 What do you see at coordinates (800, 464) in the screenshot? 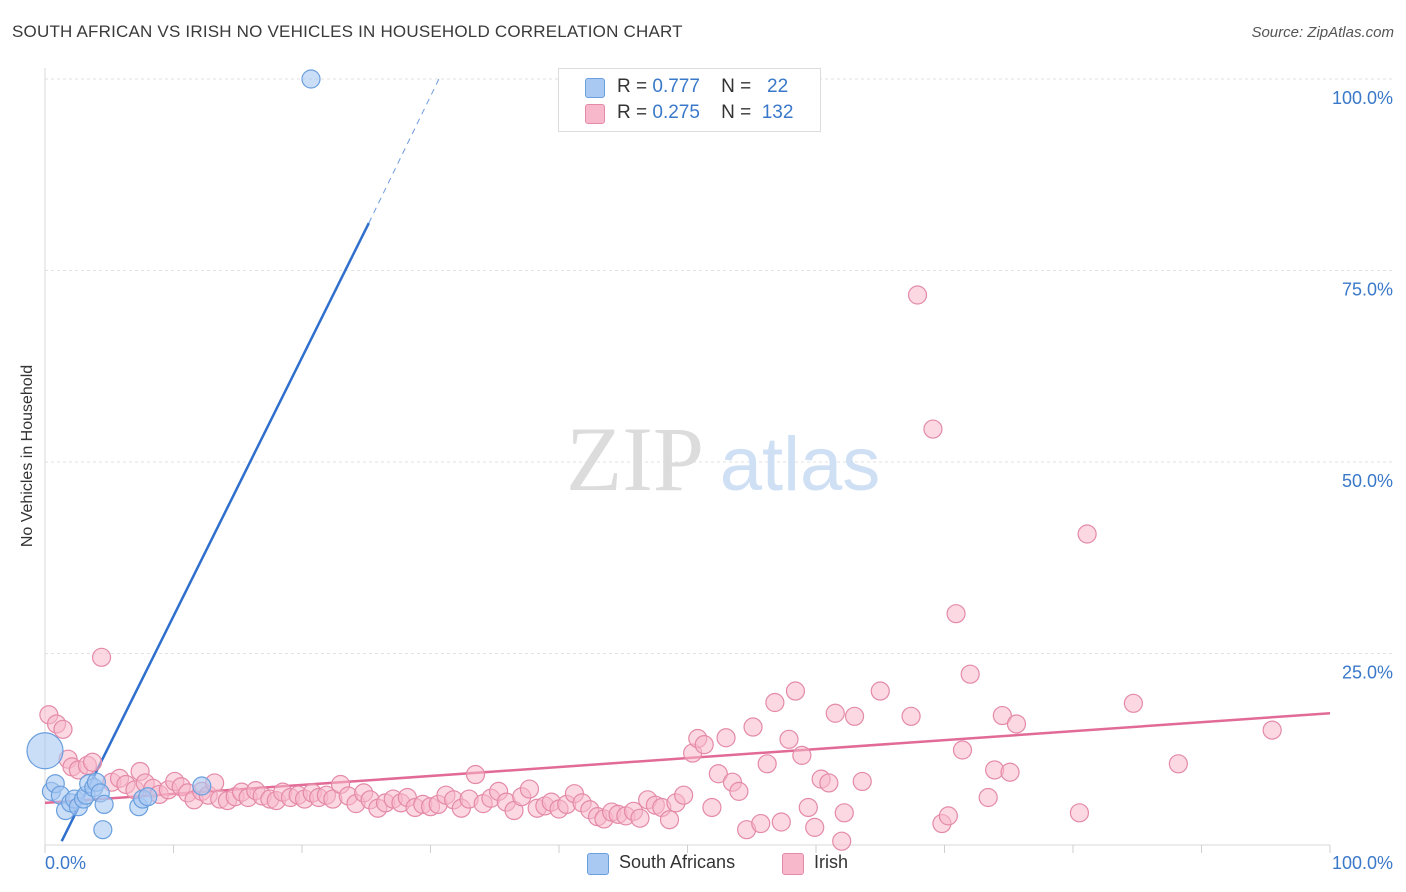
I see `watermark-atlas: atlas` at bounding box center [800, 464].